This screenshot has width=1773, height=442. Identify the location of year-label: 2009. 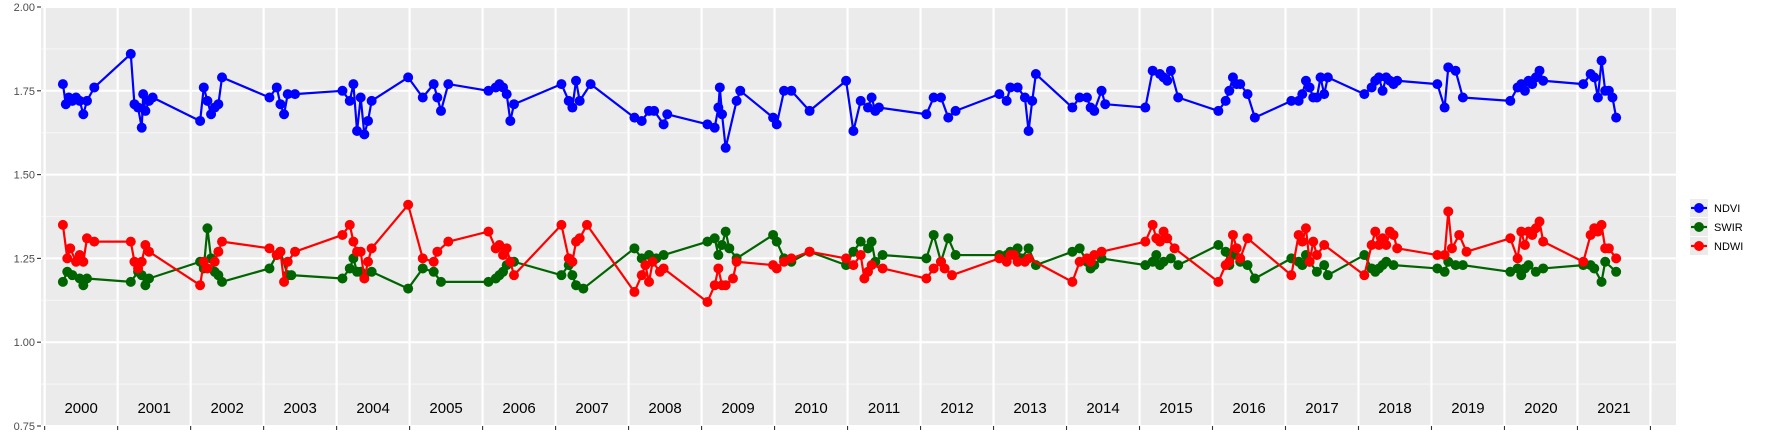
(737, 408).